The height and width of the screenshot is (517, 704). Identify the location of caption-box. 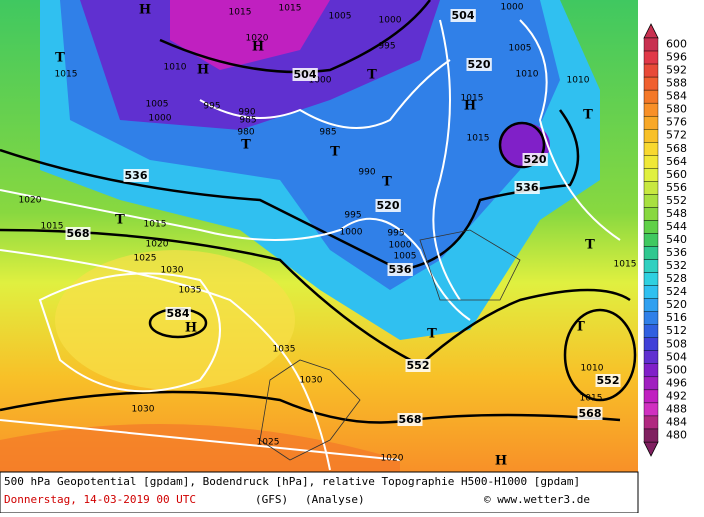
(319, 492).